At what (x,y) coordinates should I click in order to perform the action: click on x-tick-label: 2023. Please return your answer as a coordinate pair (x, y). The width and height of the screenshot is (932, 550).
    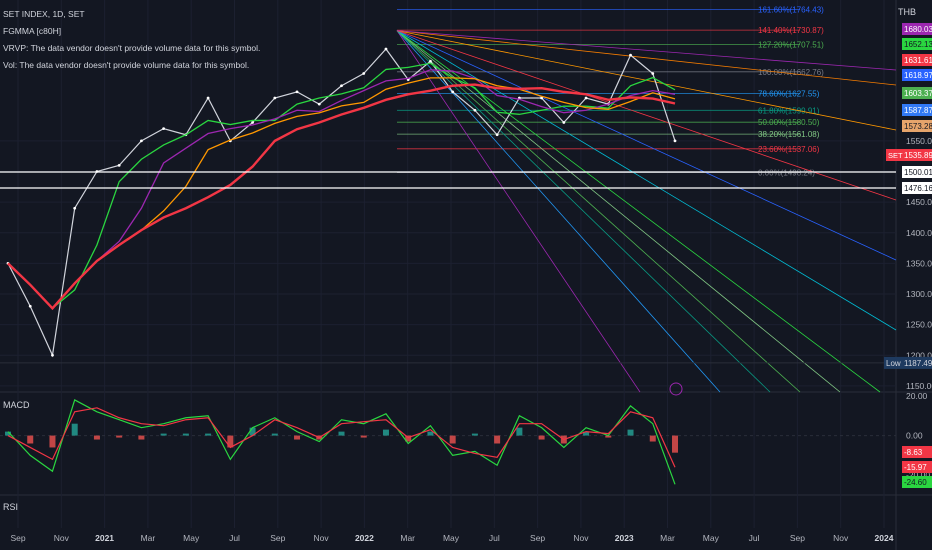
    Looking at the image, I should click on (624, 538).